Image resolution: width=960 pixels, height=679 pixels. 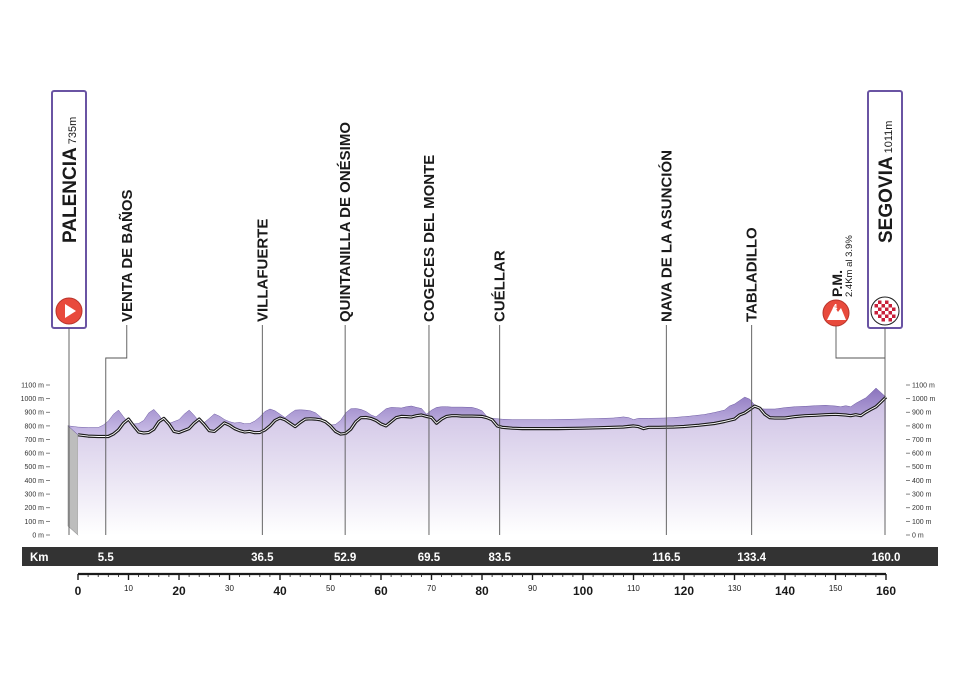 I want to click on y-tick-label-left: 100 m, so click(x=35, y=522).